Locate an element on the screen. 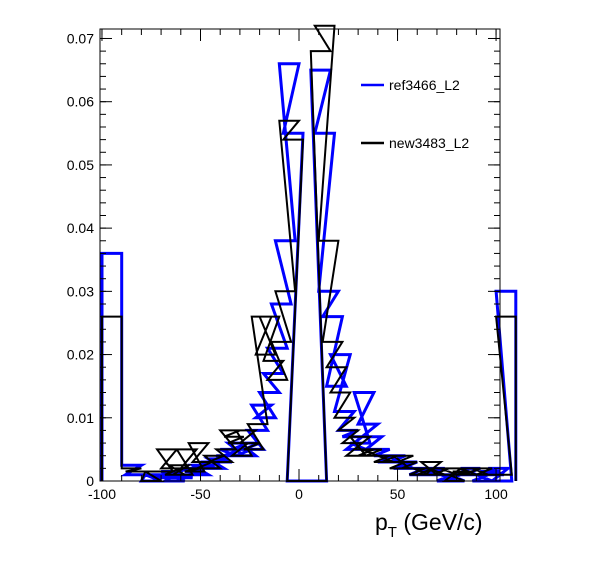 The image size is (596, 572). legend: ref3466_L2 new3483_L2 is located at coordinates (415, 114).